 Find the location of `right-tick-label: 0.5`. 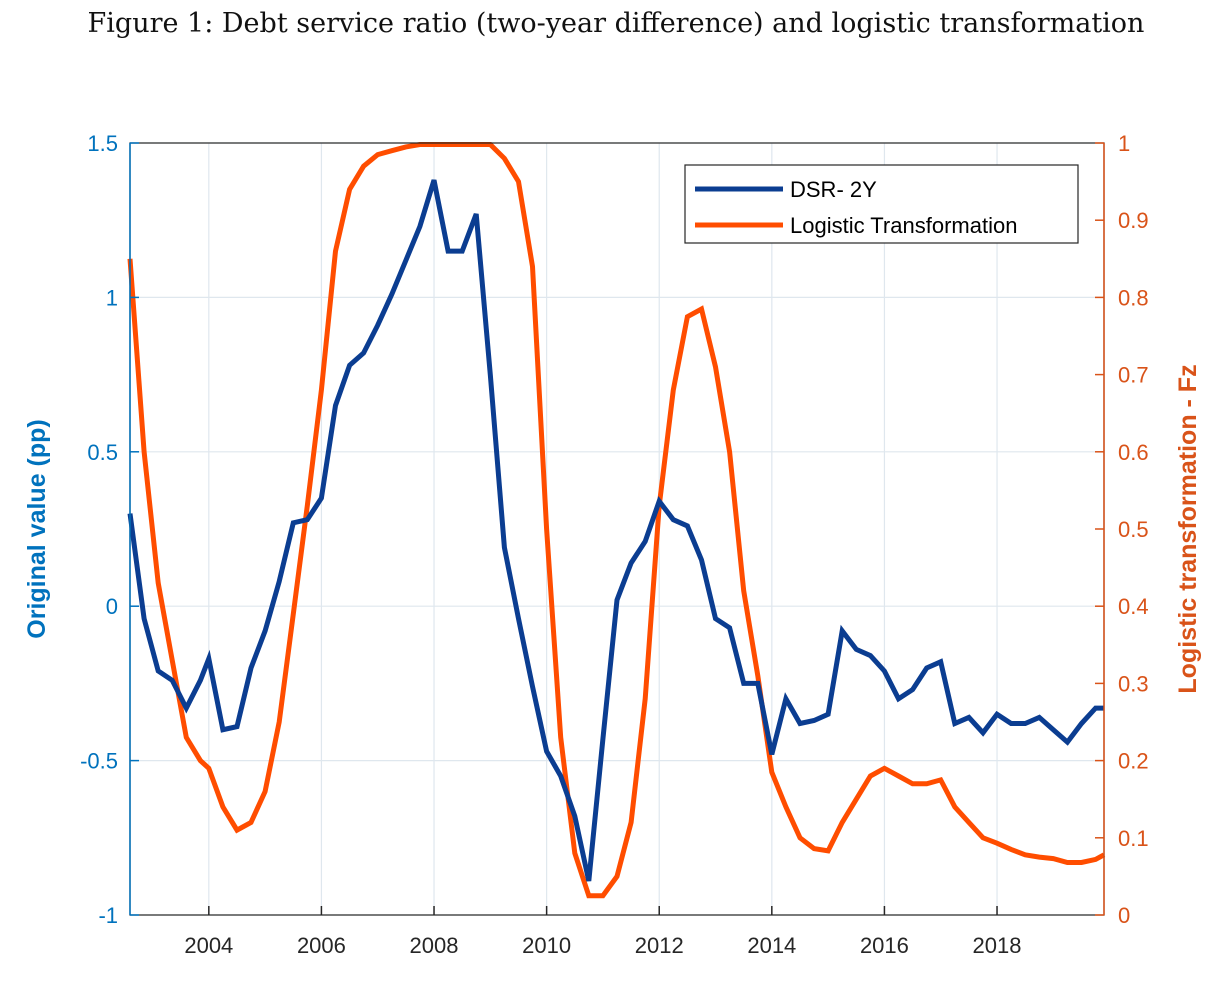

right-tick-label: 0.5 is located at coordinates (1133, 529).